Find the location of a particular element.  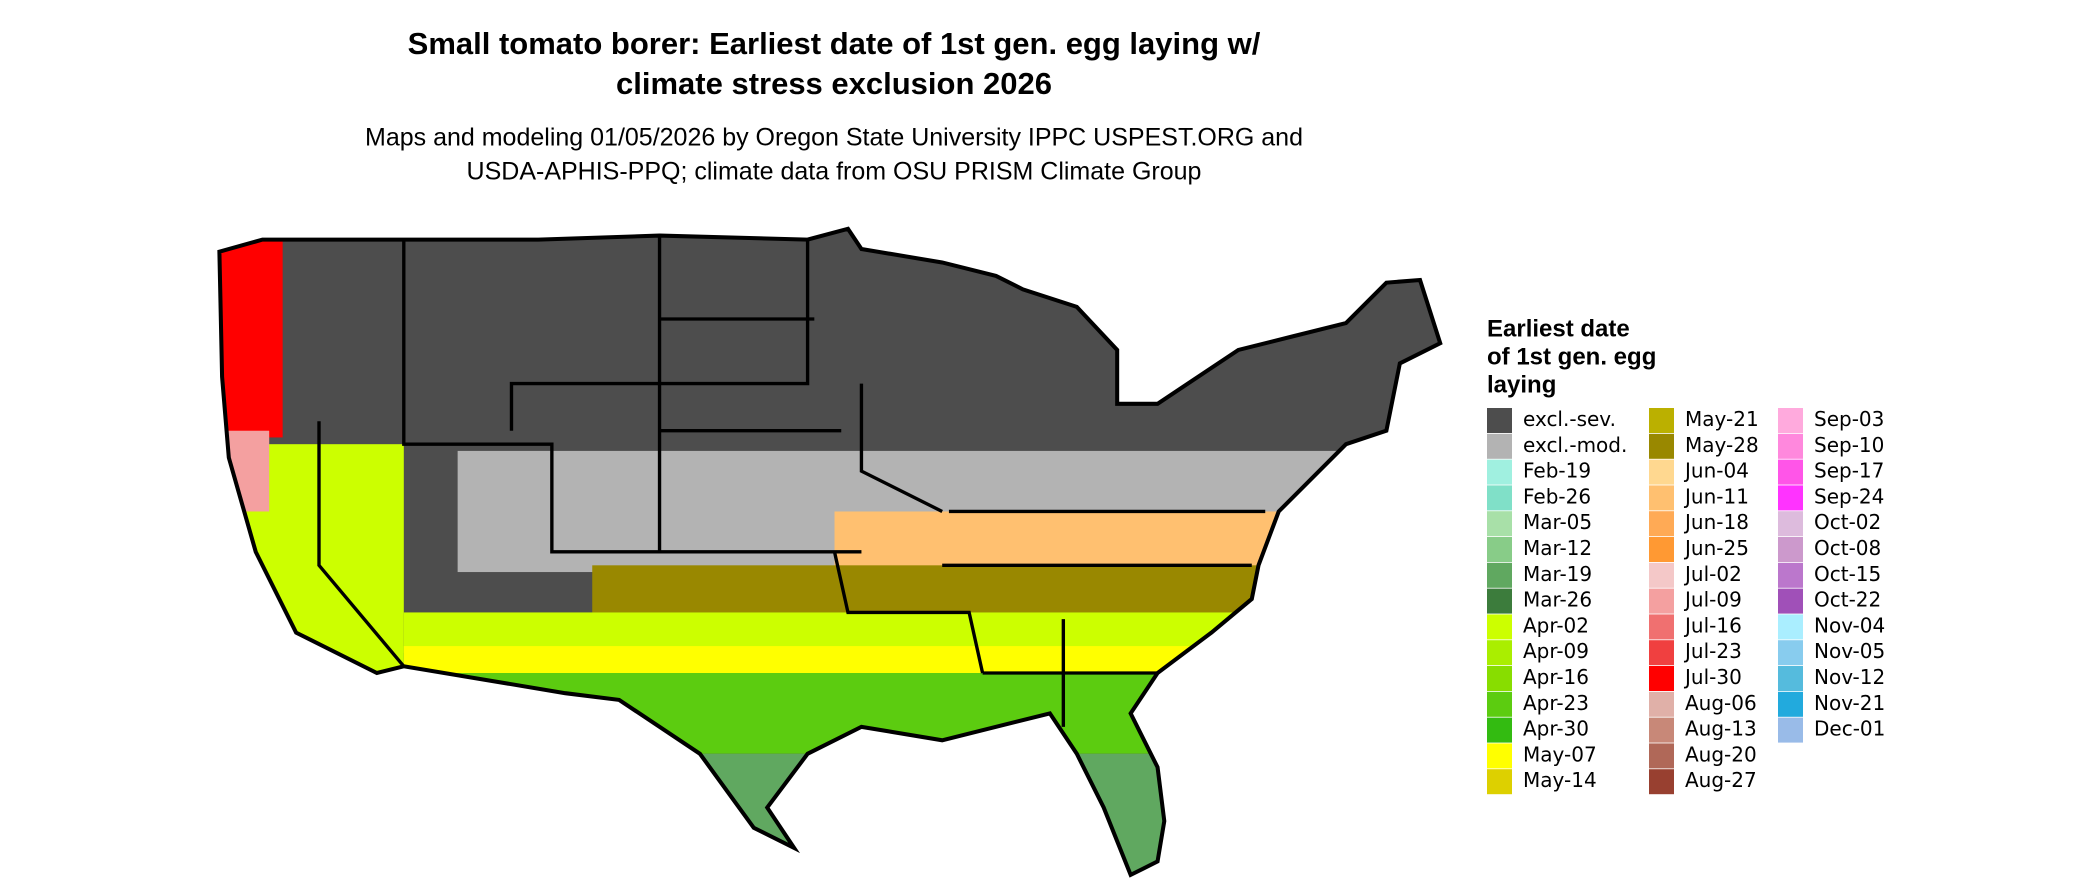

legend-label: May-21 is located at coordinates (1722, 419).